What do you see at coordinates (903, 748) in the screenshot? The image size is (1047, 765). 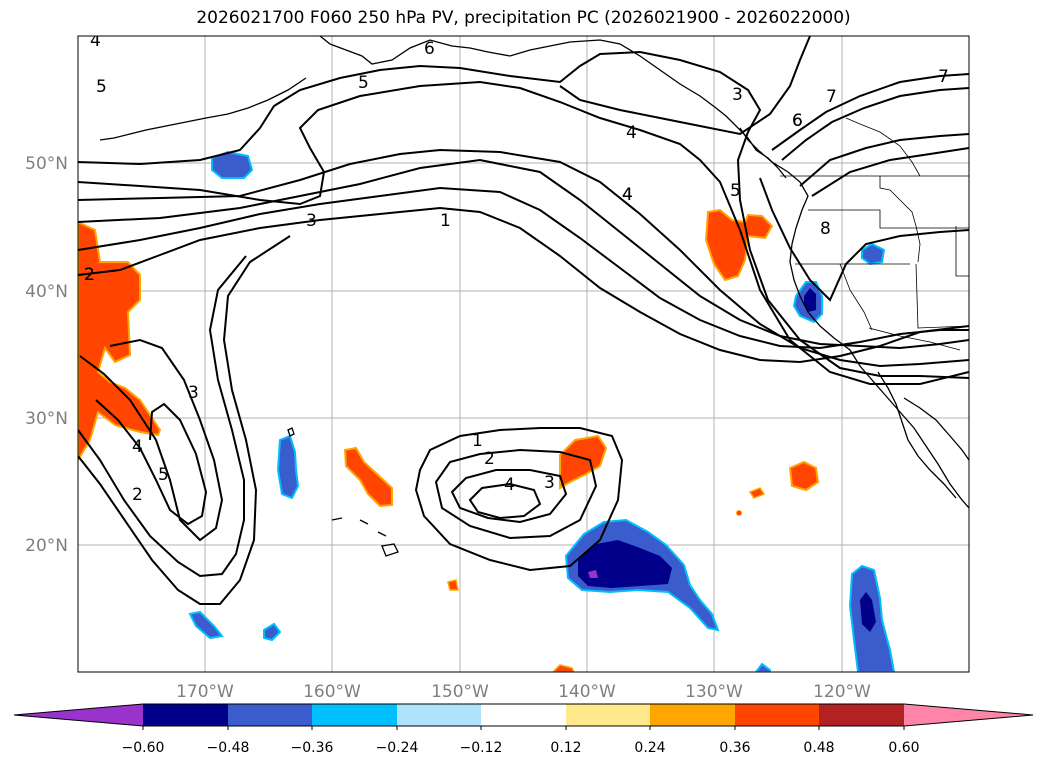 I see `colorbar-tick-label: 0.60` at bounding box center [903, 748].